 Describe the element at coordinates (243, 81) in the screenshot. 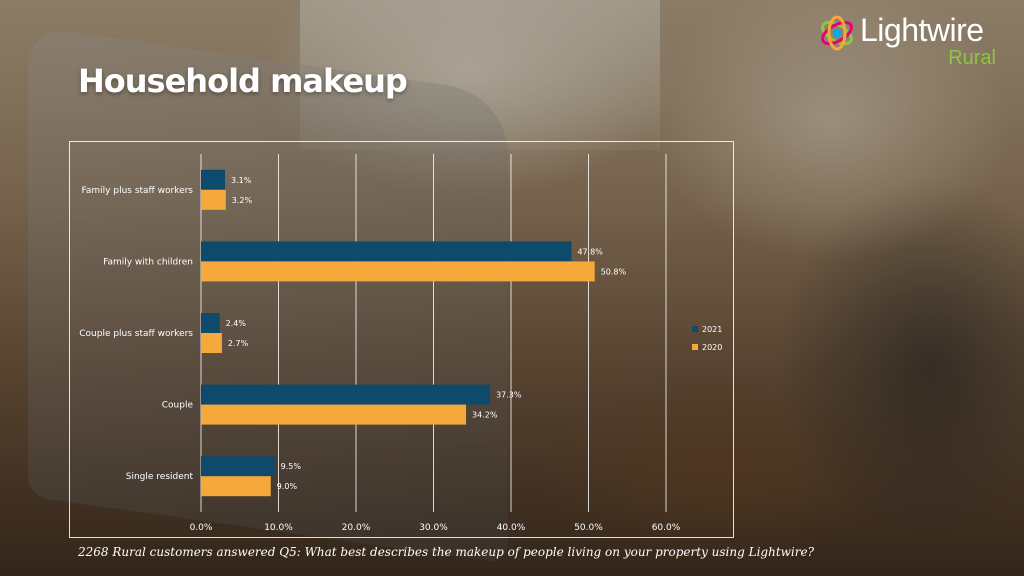

I see `page-title: Household makeup` at that location.